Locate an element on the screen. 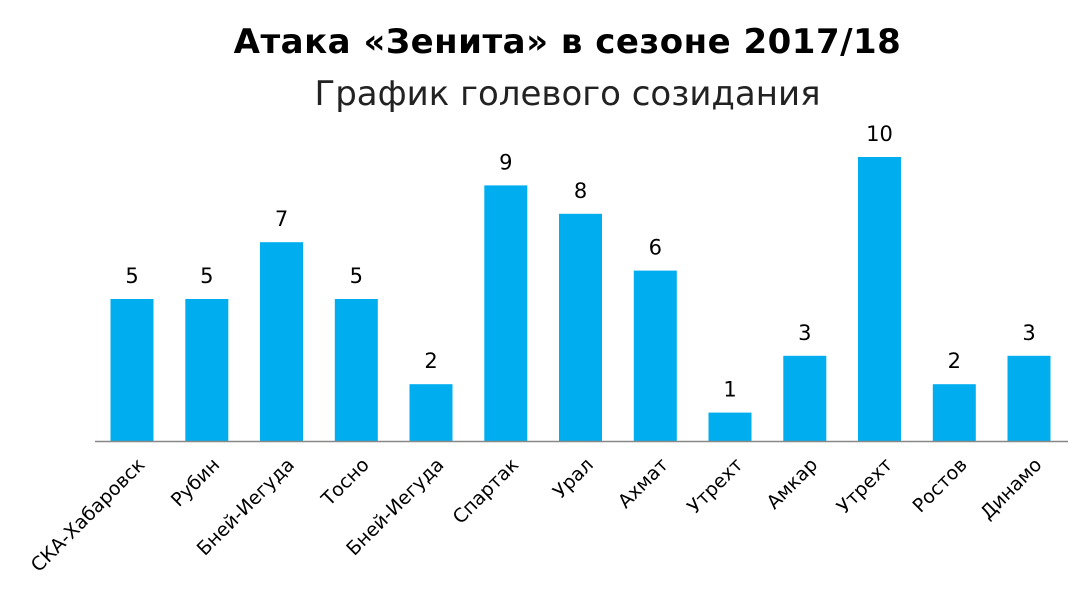  x-tick-label: Амкар is located at coordinates (792, 484).